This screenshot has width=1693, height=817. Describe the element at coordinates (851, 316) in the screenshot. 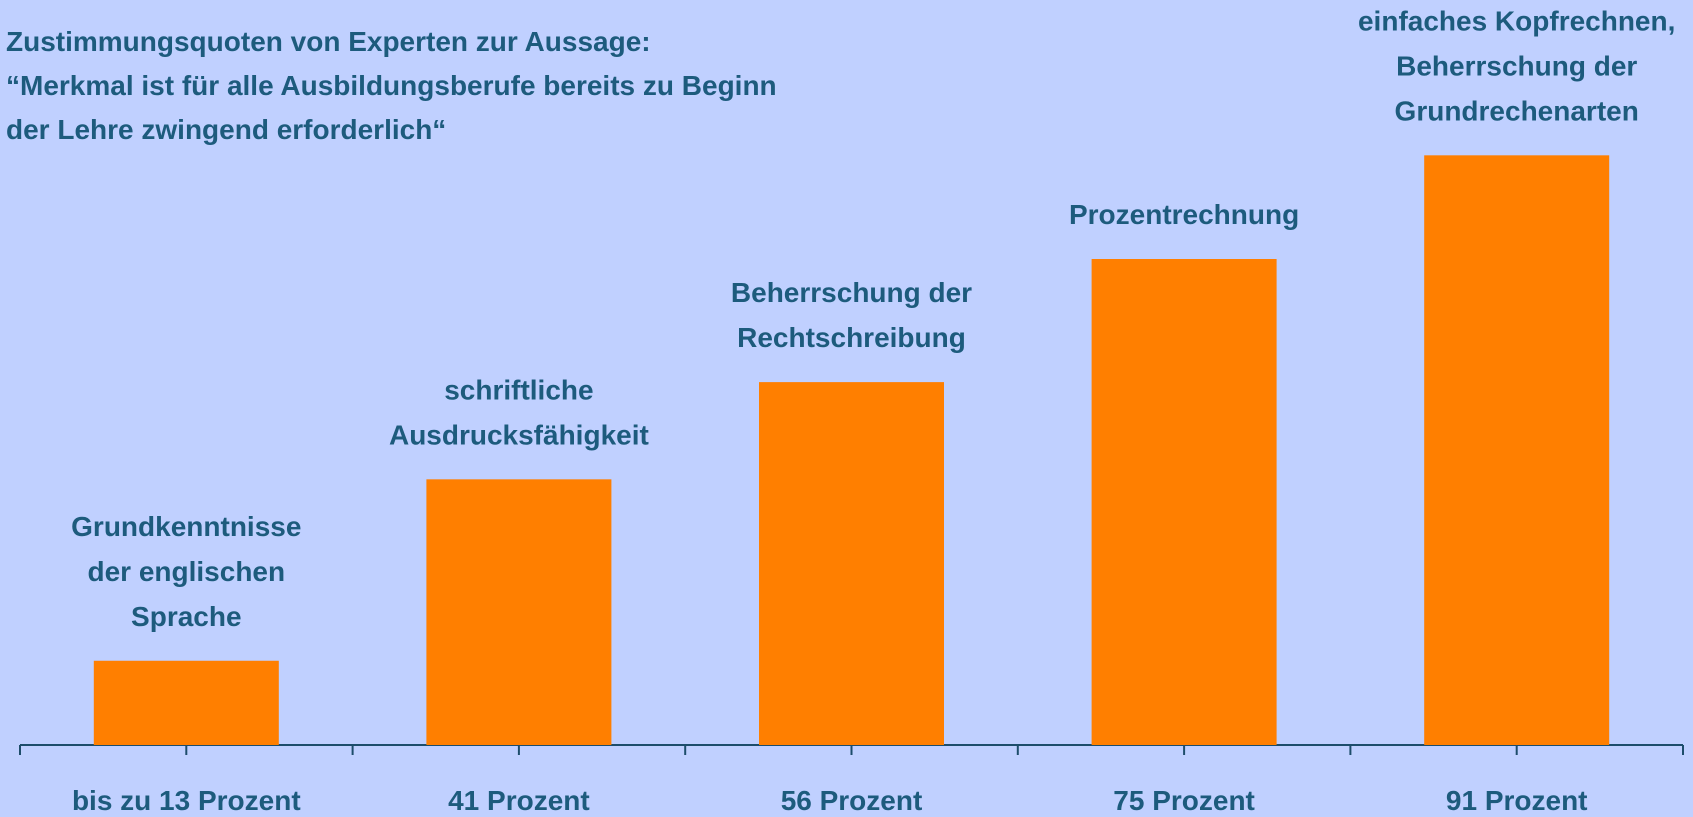

I see `category-label: Beherrschung der Rechtschreibung` at that location.